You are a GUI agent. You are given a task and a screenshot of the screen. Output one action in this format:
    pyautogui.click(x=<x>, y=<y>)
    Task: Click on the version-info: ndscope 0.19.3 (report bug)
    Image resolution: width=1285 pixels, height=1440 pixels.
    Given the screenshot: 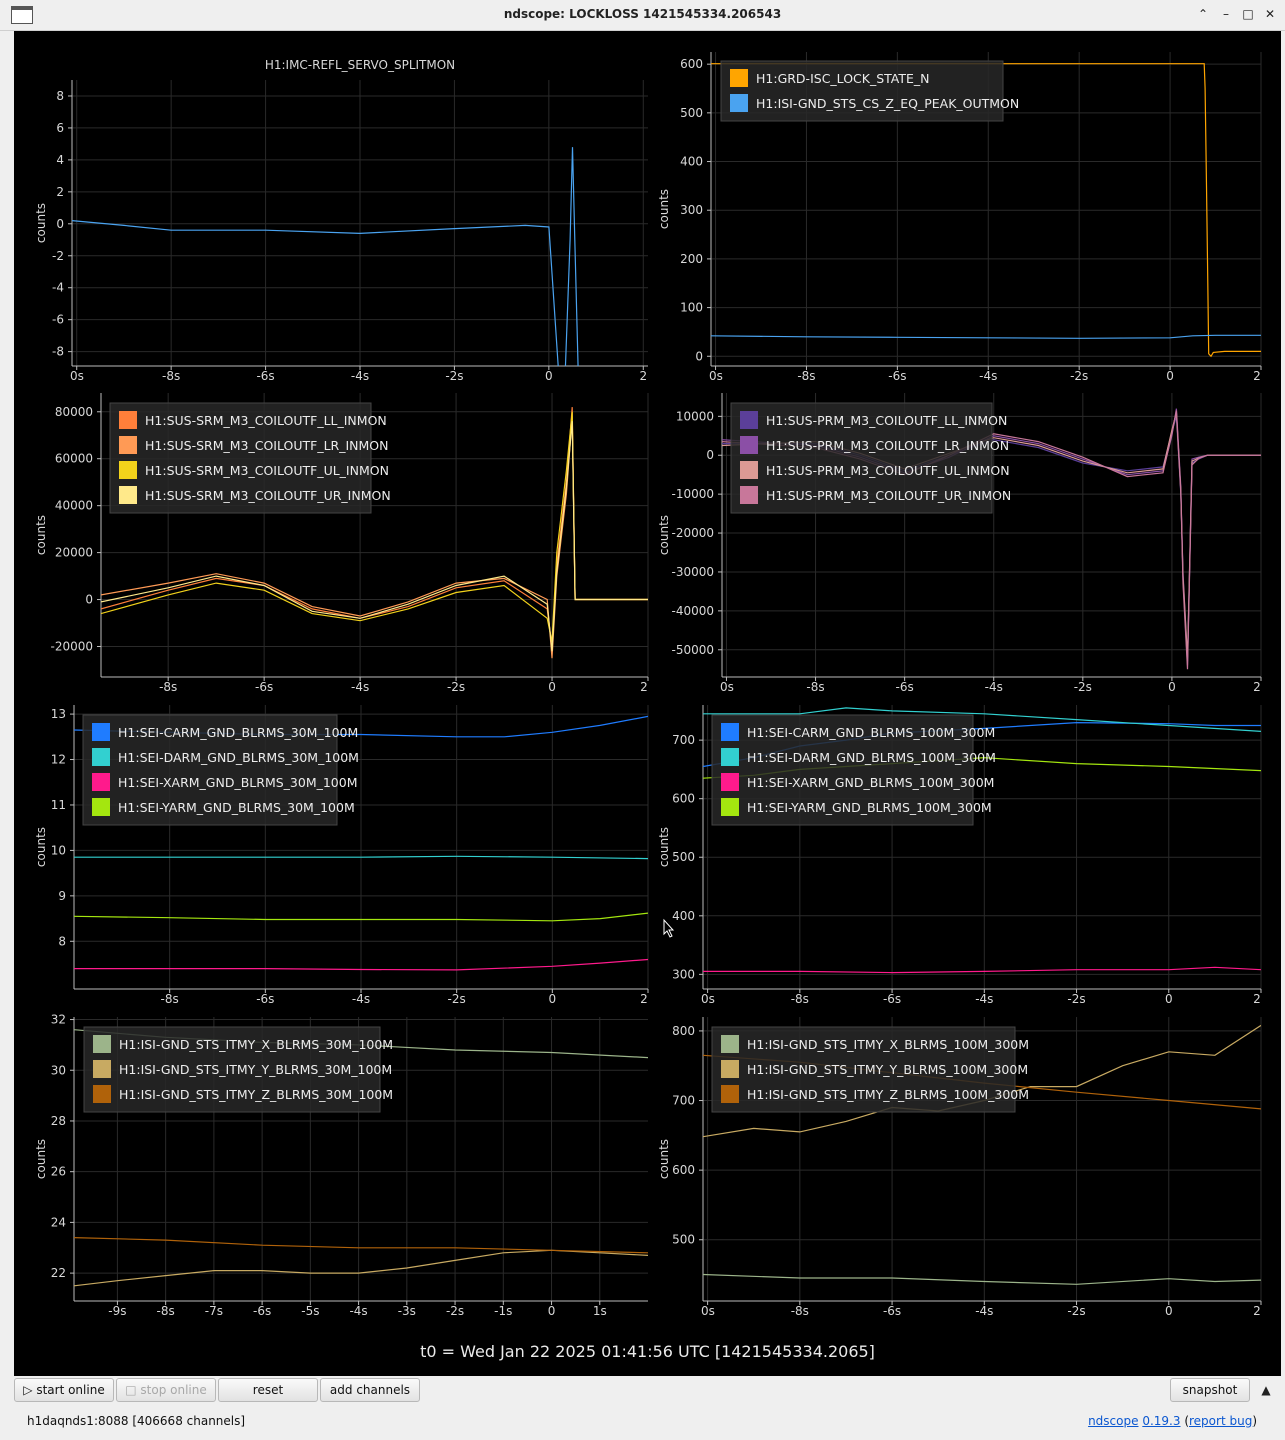 What is the action you would take?
    pyautogui.click(x=1172, y=1421)
    